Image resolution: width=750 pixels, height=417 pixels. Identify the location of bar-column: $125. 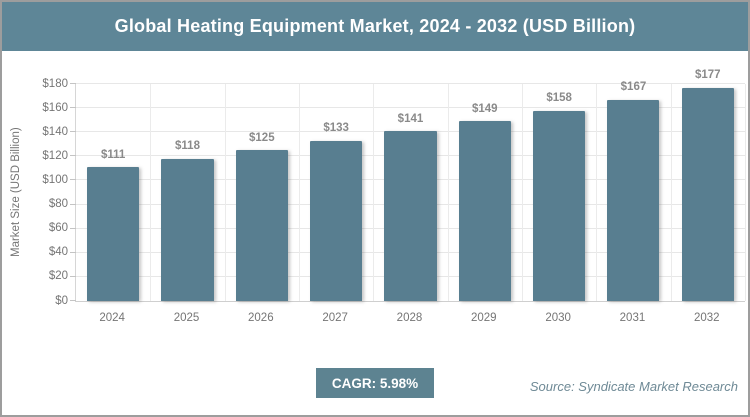
(262, 192).